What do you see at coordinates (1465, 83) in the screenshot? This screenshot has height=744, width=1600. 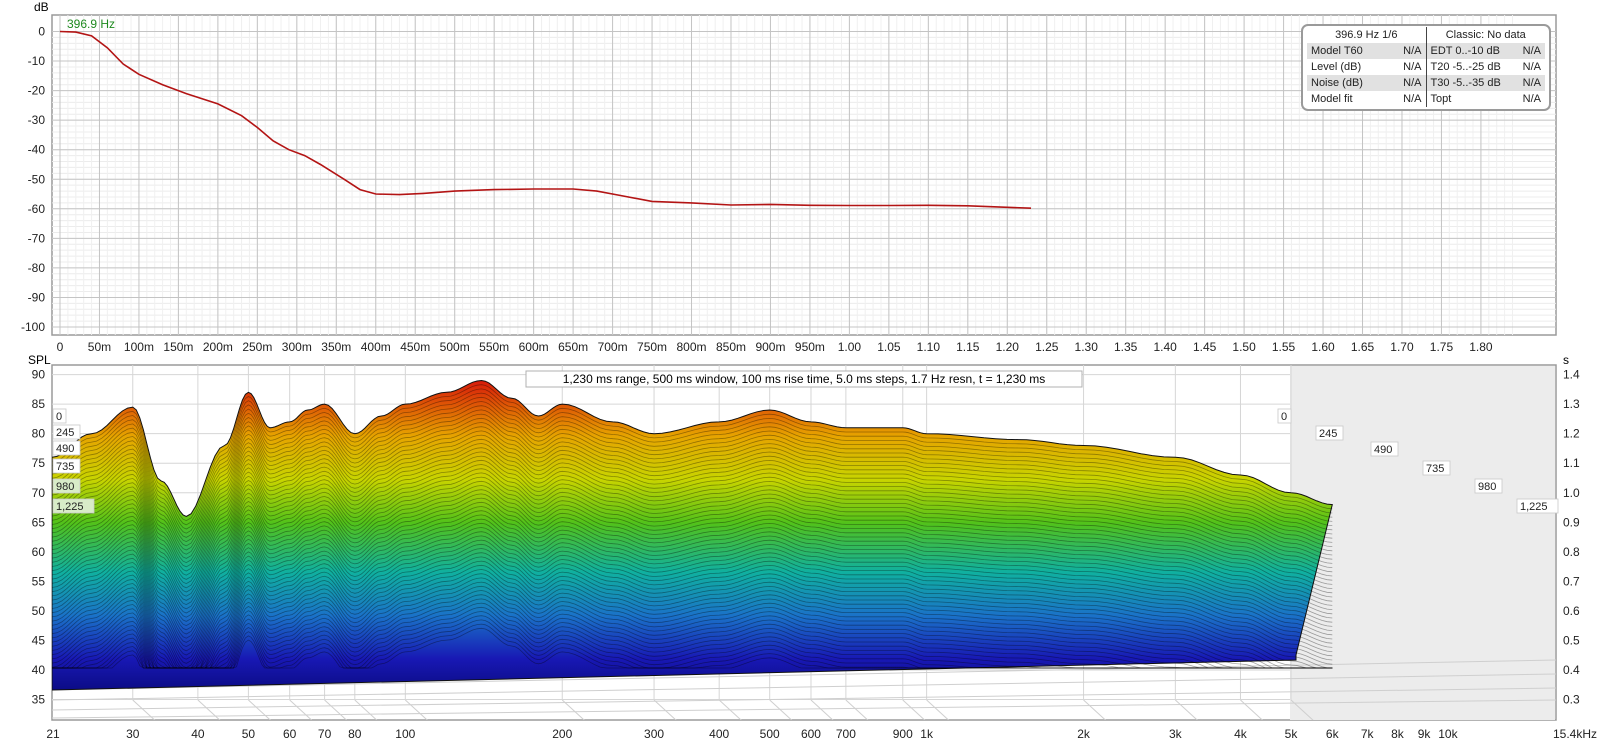 I see `info-label: T30 -5..-35 dB` at bounding box center [1465, 83].